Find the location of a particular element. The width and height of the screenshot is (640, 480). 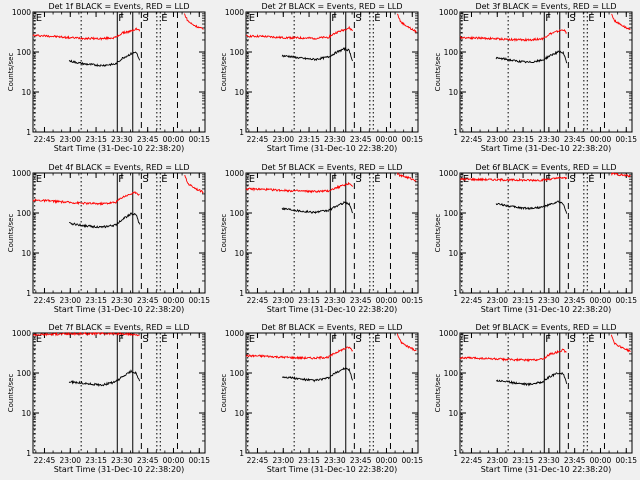

panel-title: Det 8f BLACK = Events, RED = LLD is located at coordinates (331, 327).